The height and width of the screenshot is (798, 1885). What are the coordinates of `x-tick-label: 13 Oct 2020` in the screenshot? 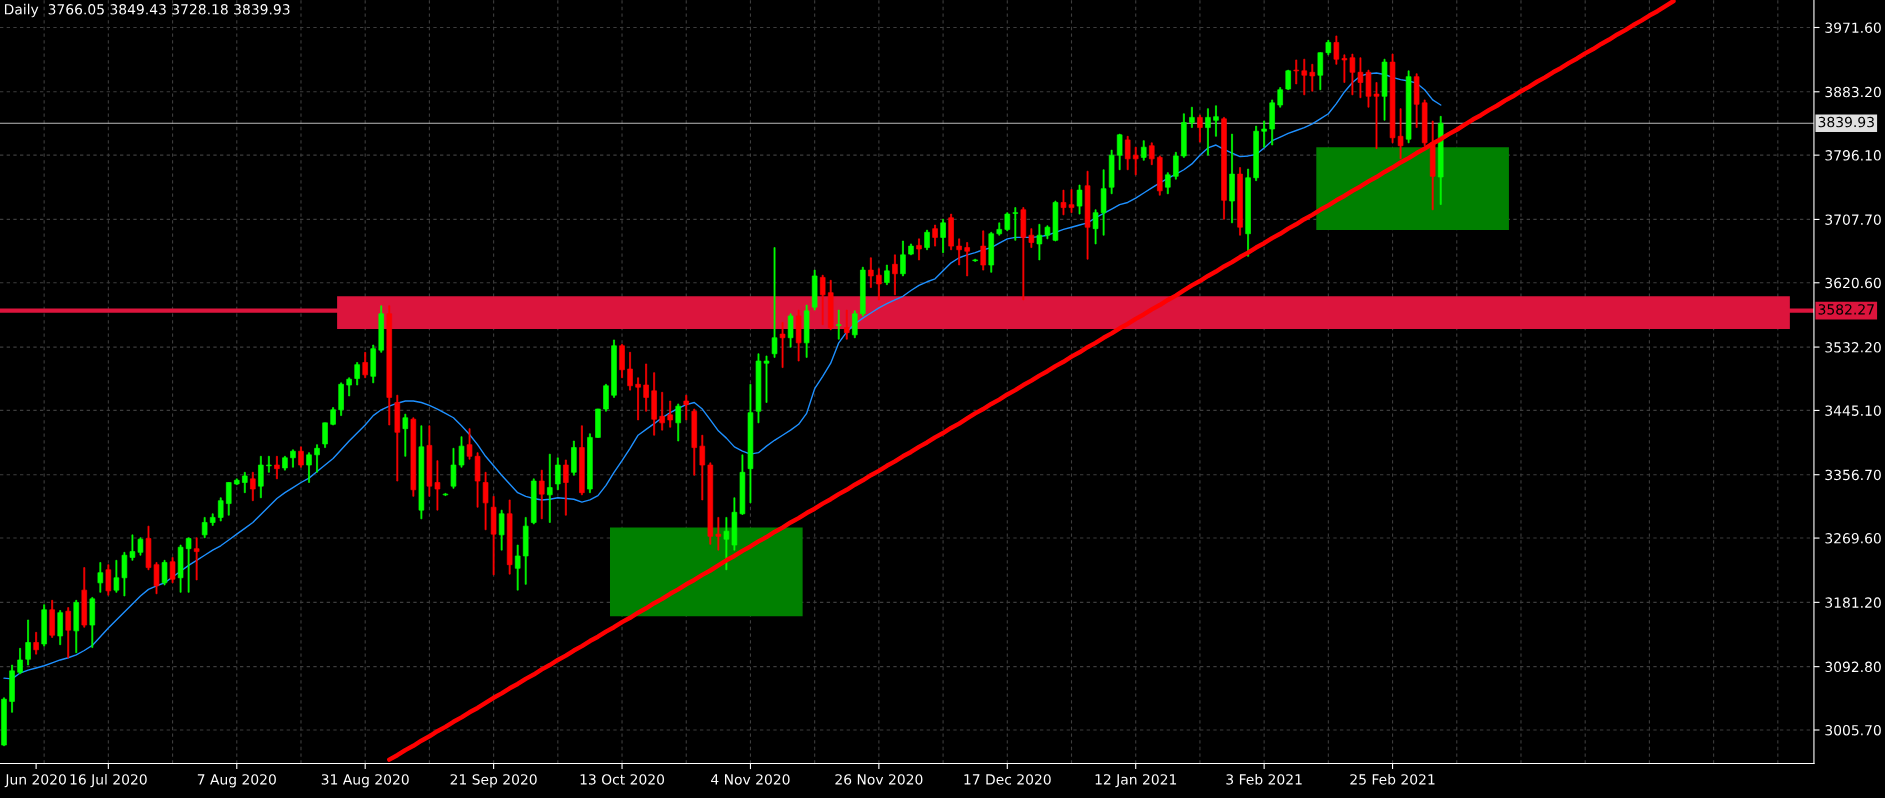 It's located at (622, 779).